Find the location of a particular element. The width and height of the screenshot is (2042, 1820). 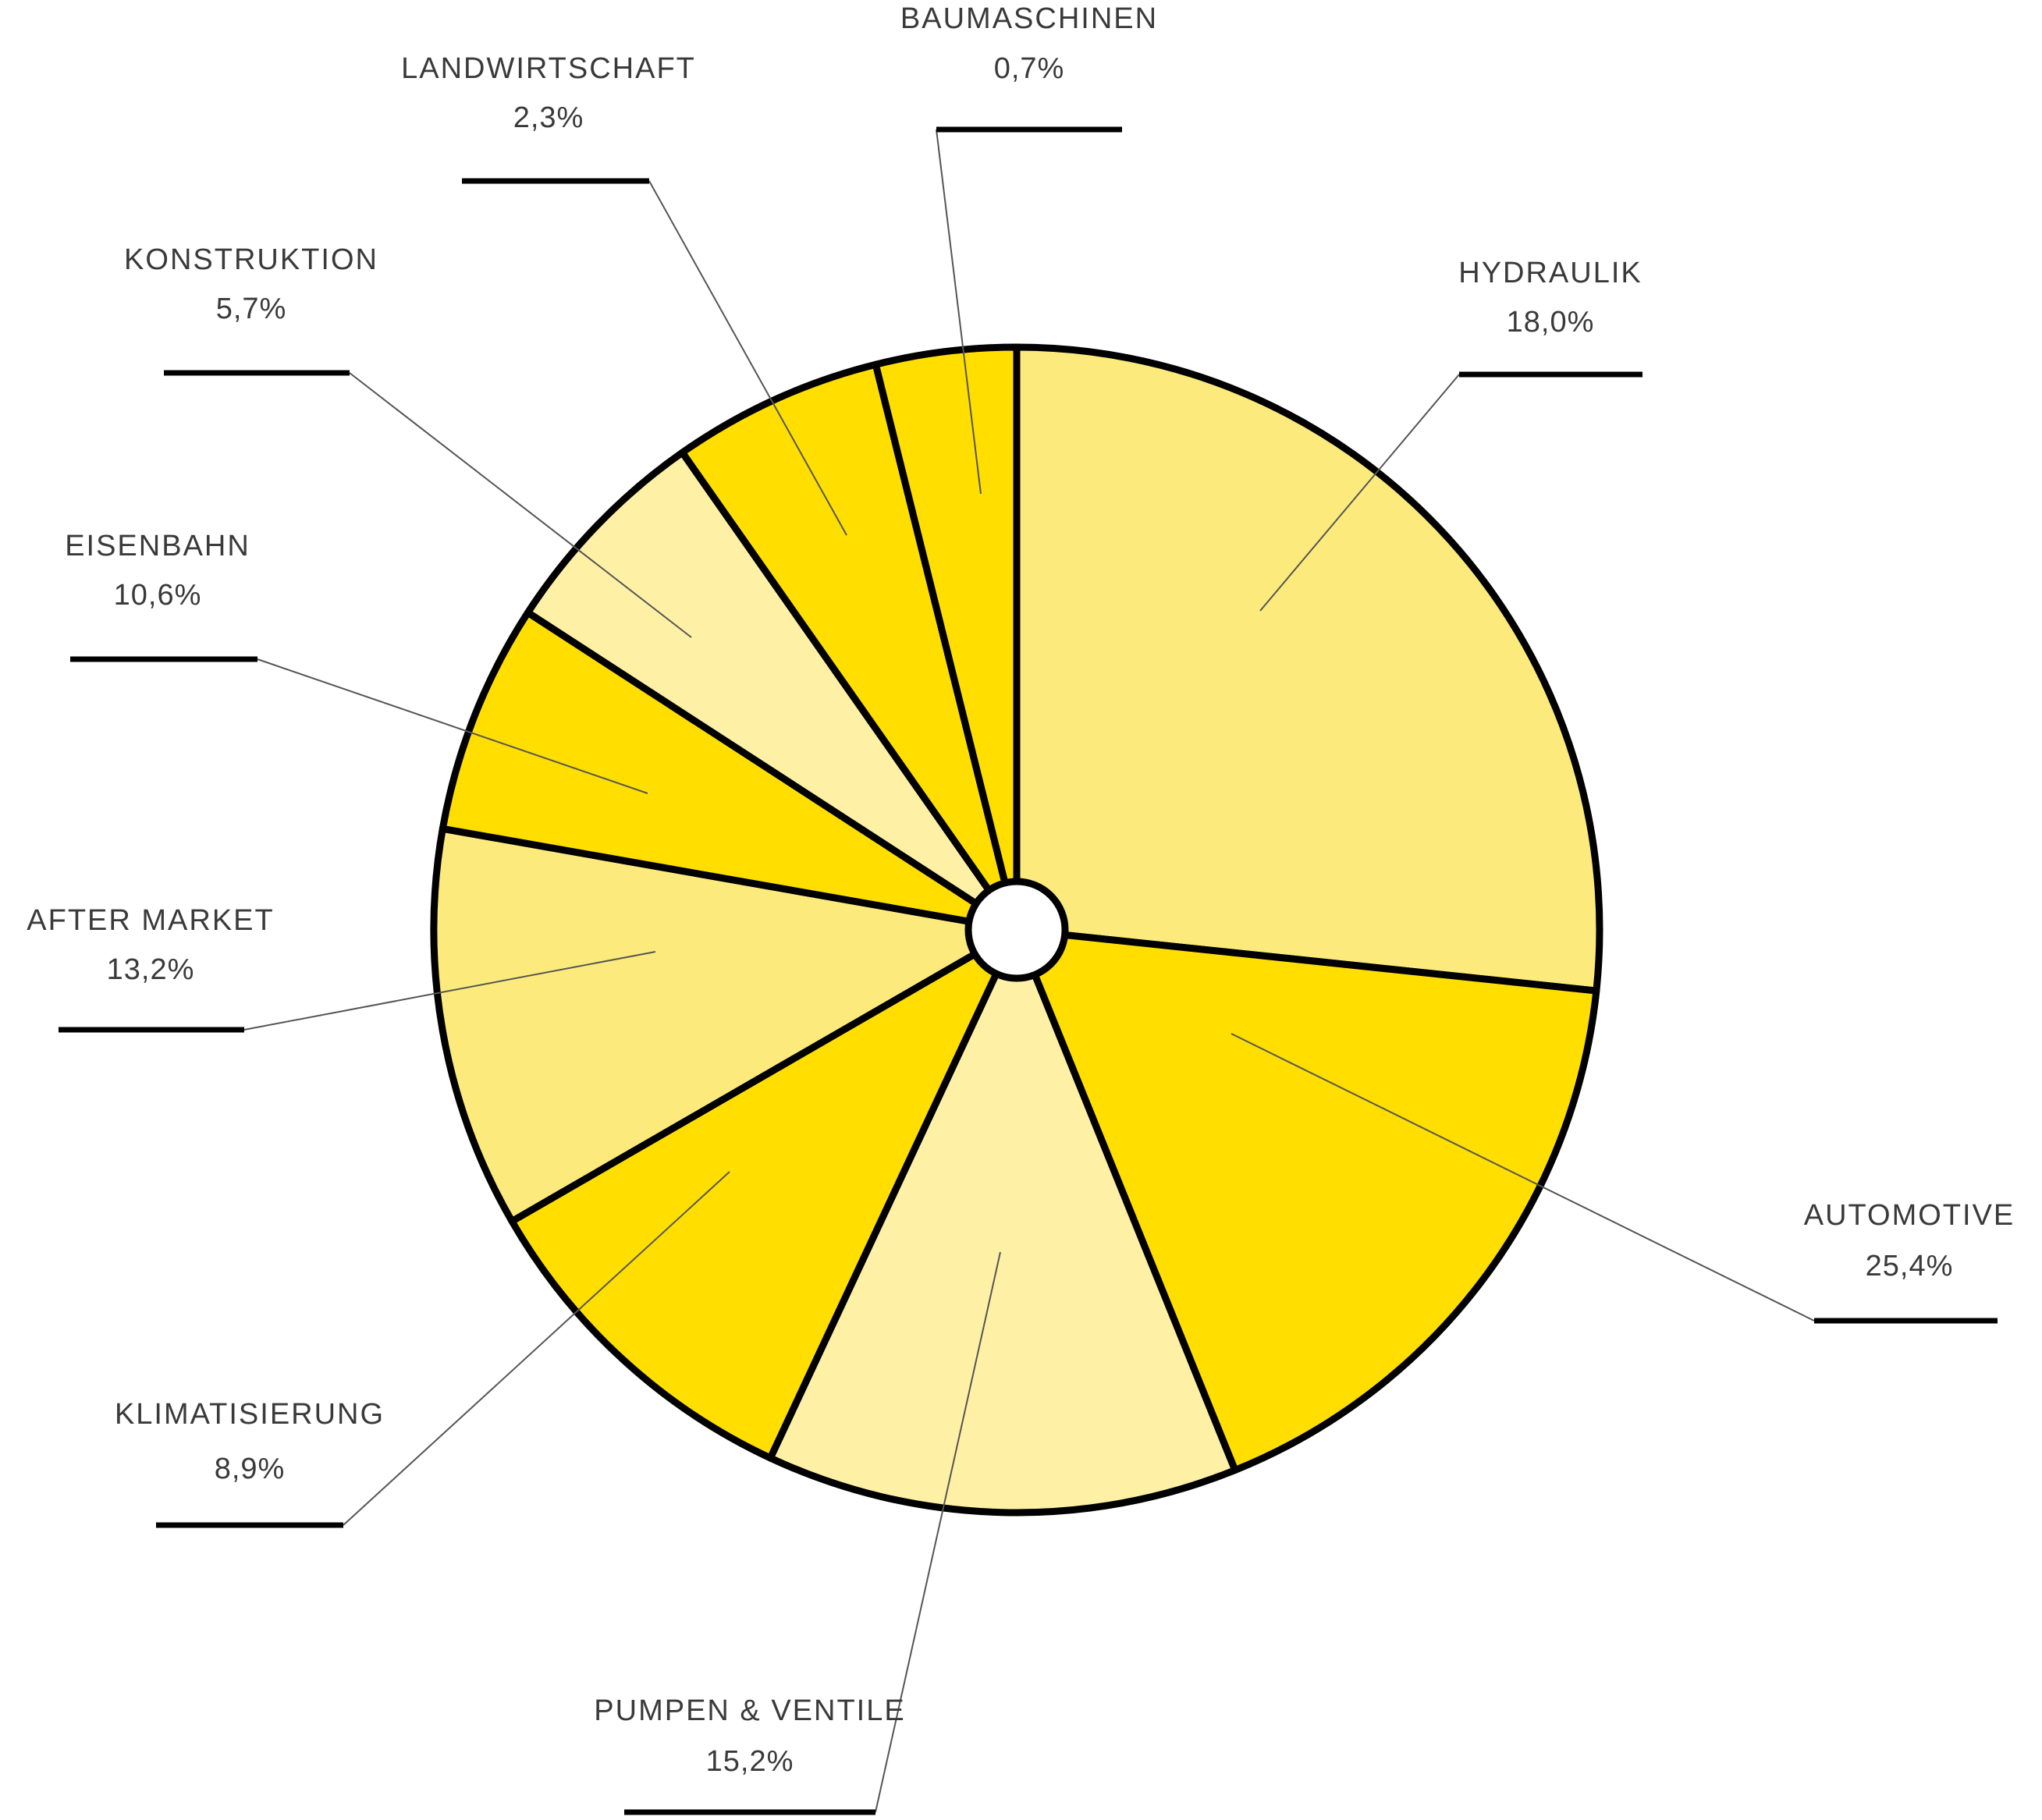

slice-value-label: 13,2% is located at coordinates (151, 970).